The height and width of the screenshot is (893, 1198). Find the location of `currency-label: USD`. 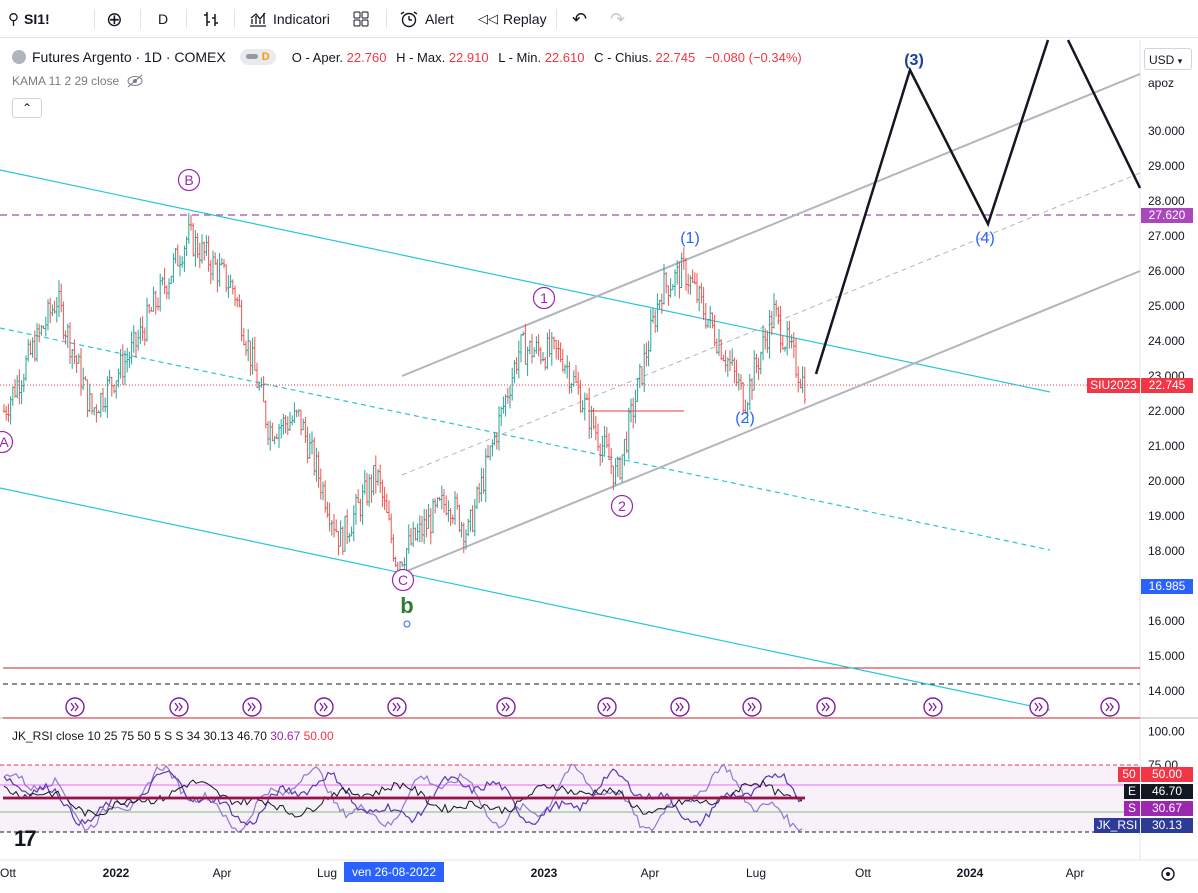

currency-label: USD is located at coordinates (1162, 60).